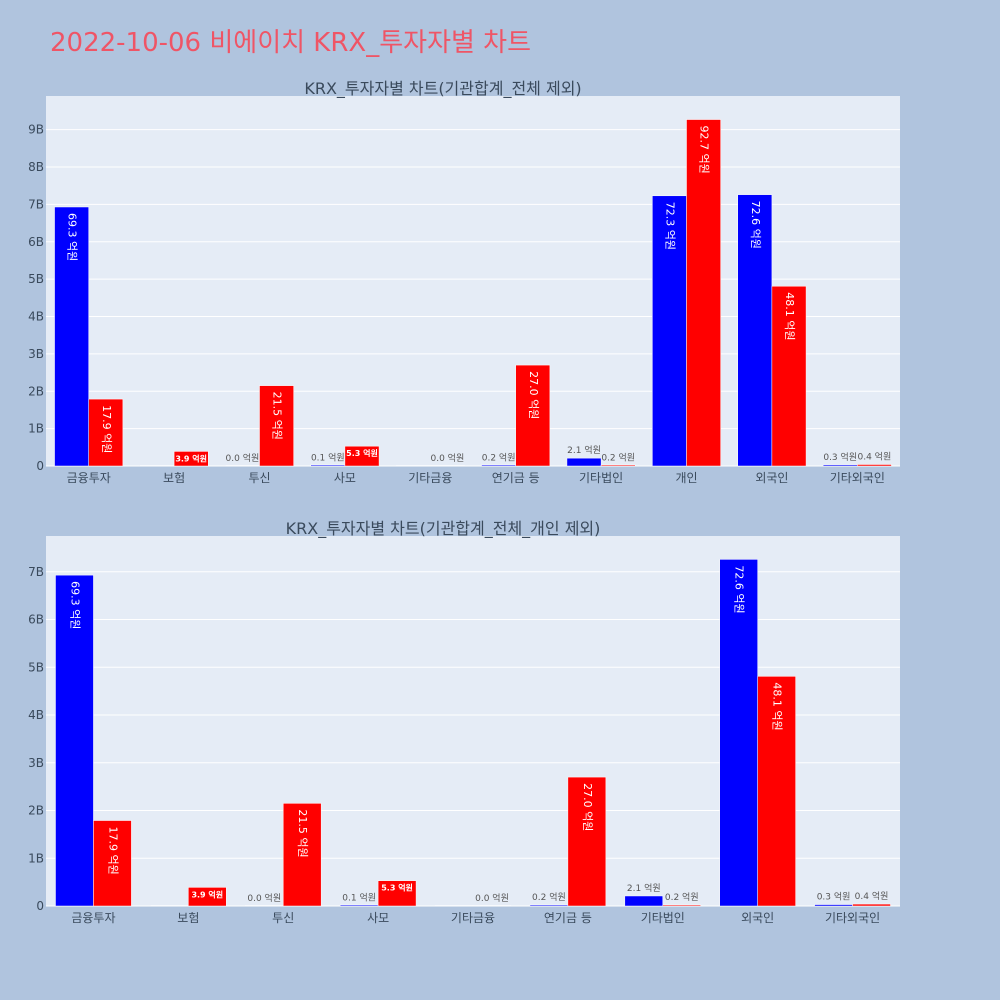 This screenshot has height=1000, width=1000. I want to click on chart-title: KRX_투자자별 차트(기관합계_전체 제외), so click(442, 89).